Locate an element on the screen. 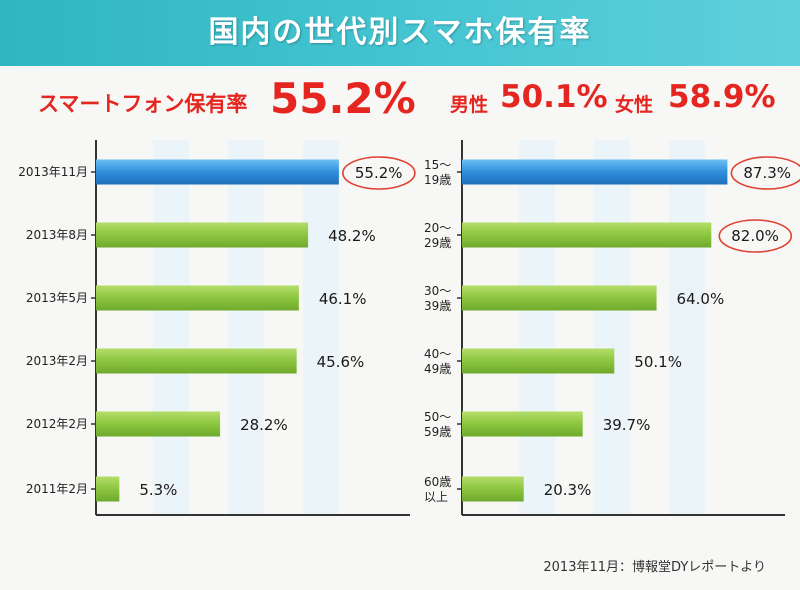 This screenshot has width=800, height=590. category-label: 2013年11月 is located at coordinates (53, 172).